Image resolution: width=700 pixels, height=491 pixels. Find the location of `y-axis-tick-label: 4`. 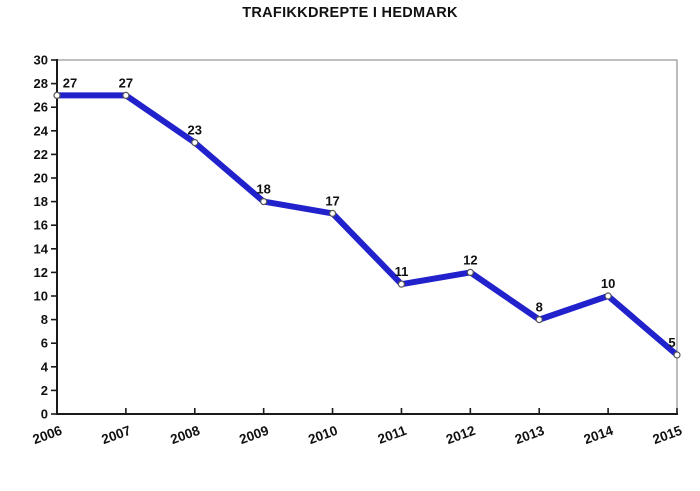

y-axis-tick-label: 4 is located at coordinates (45, 366).